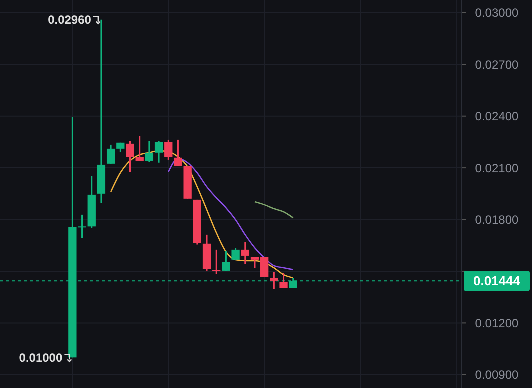  What do you see at coordinates (497, 13) in the screenshot?
I see `y-tick-label: 0.03000` at bounding box center [497, 13].